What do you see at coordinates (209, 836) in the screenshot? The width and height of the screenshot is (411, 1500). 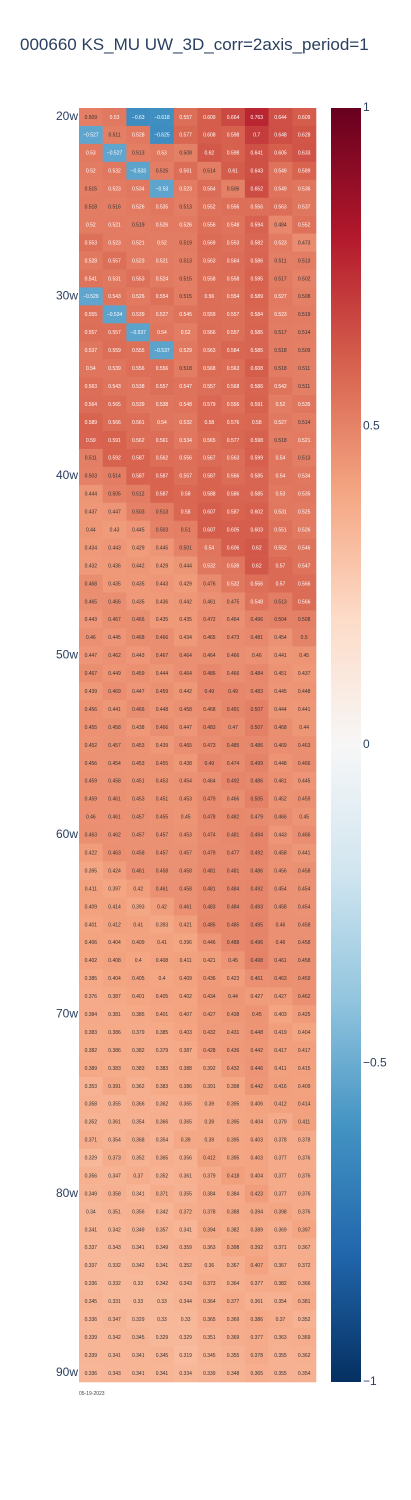 I see `heatmap-cell-label: 0.474` at bounding box center [209, 836].